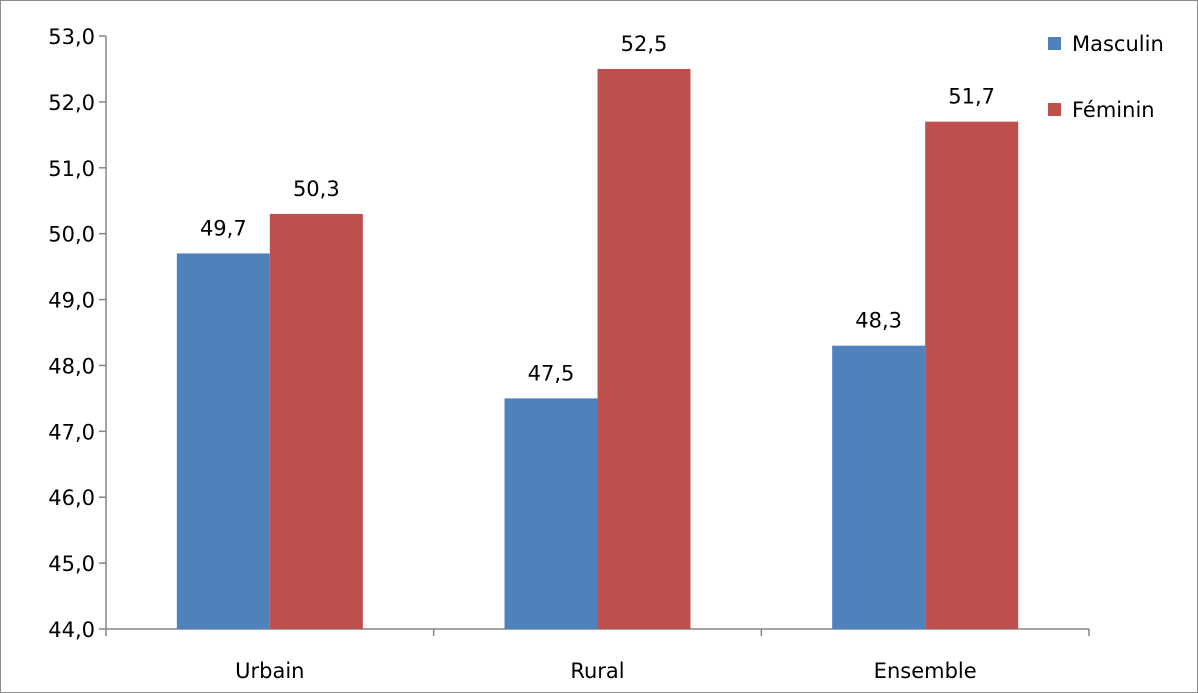 The image size is (1198, 693). Describe the element at coordinates (597, 655) in the screenshot. I see `x-axis: Urbain Rural Ensemble` at that location.